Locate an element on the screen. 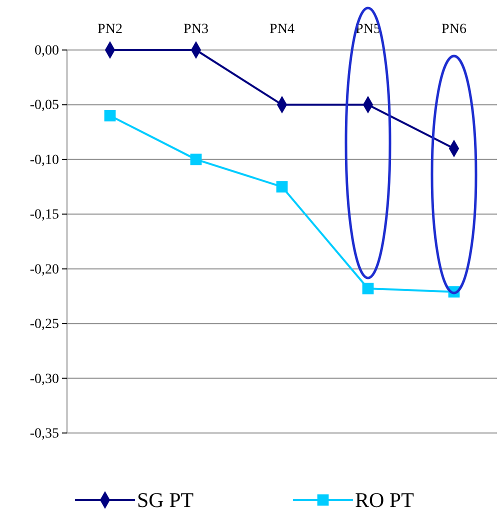  y-tick-label: -0,05 is located at coordinates (44, 106).